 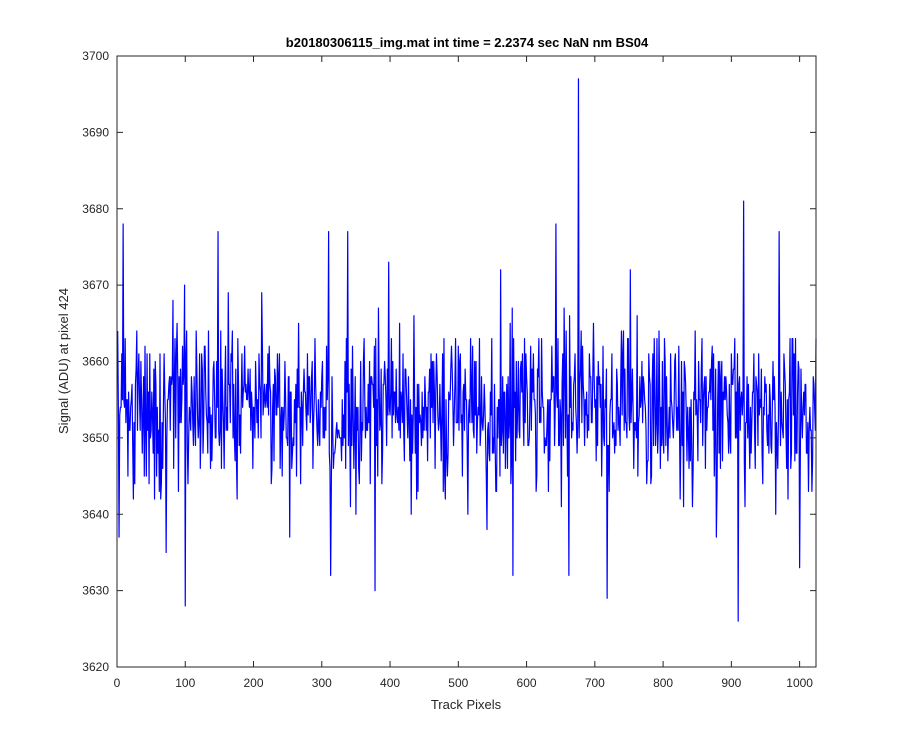 What do you see at coordinates (117, 683) in the screenshot?
I see `x-tick-label: 0` at bounding box center [117, 683].